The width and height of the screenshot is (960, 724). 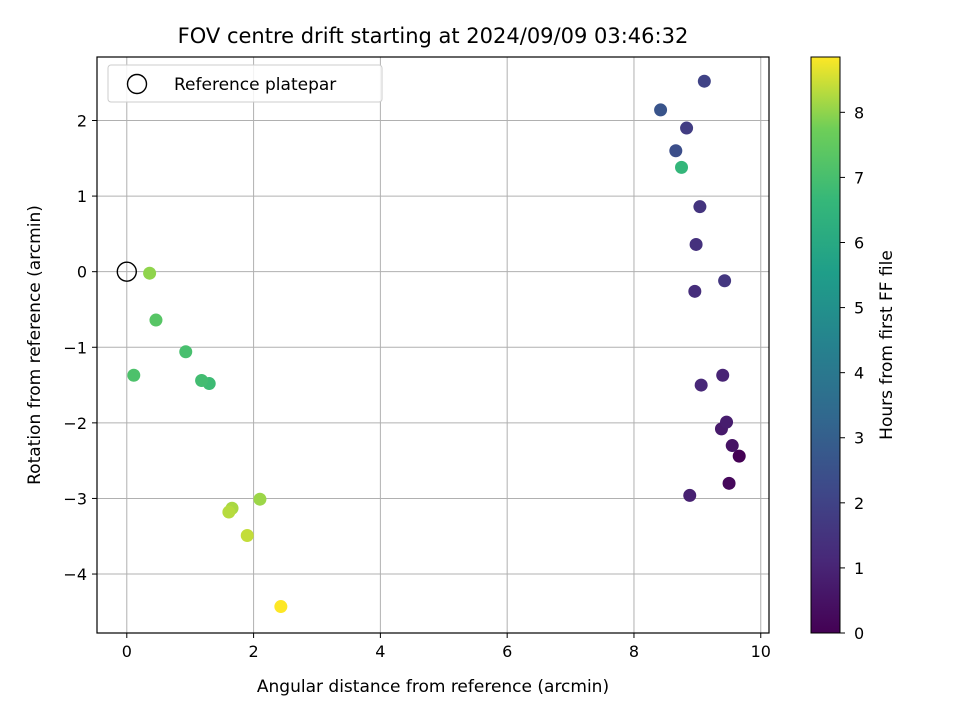 I want to click on legend: Reference platepar, so click(x=245, y=83).